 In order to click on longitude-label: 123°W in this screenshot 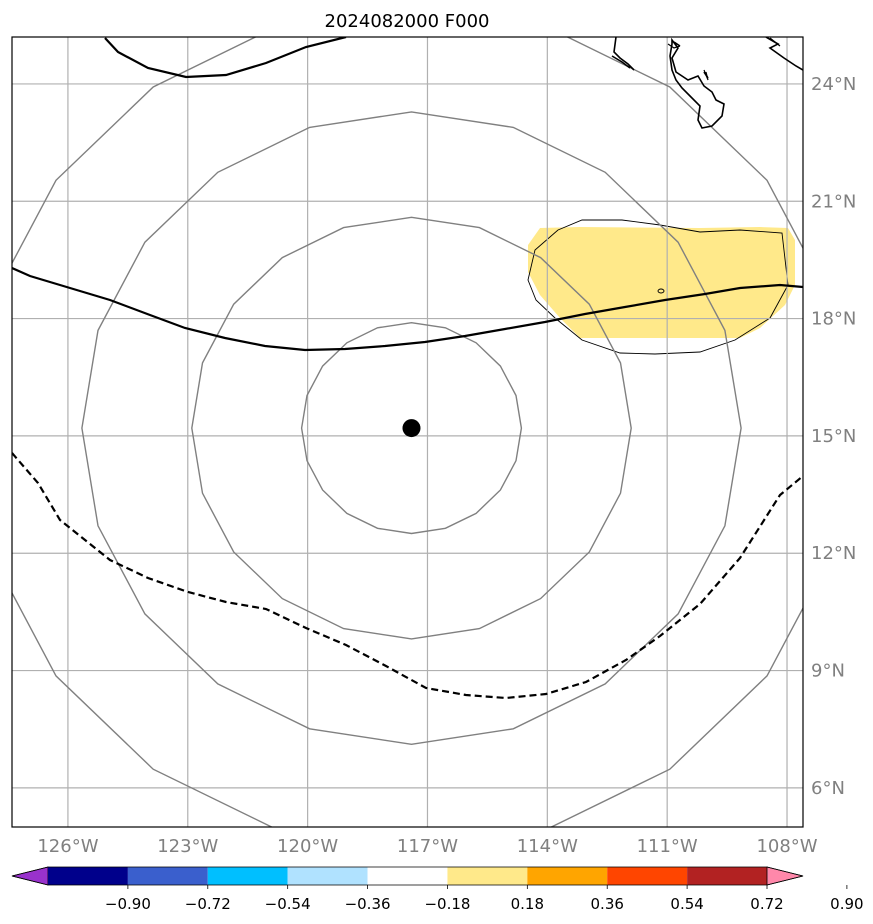, I will do `click(187, 846)`.